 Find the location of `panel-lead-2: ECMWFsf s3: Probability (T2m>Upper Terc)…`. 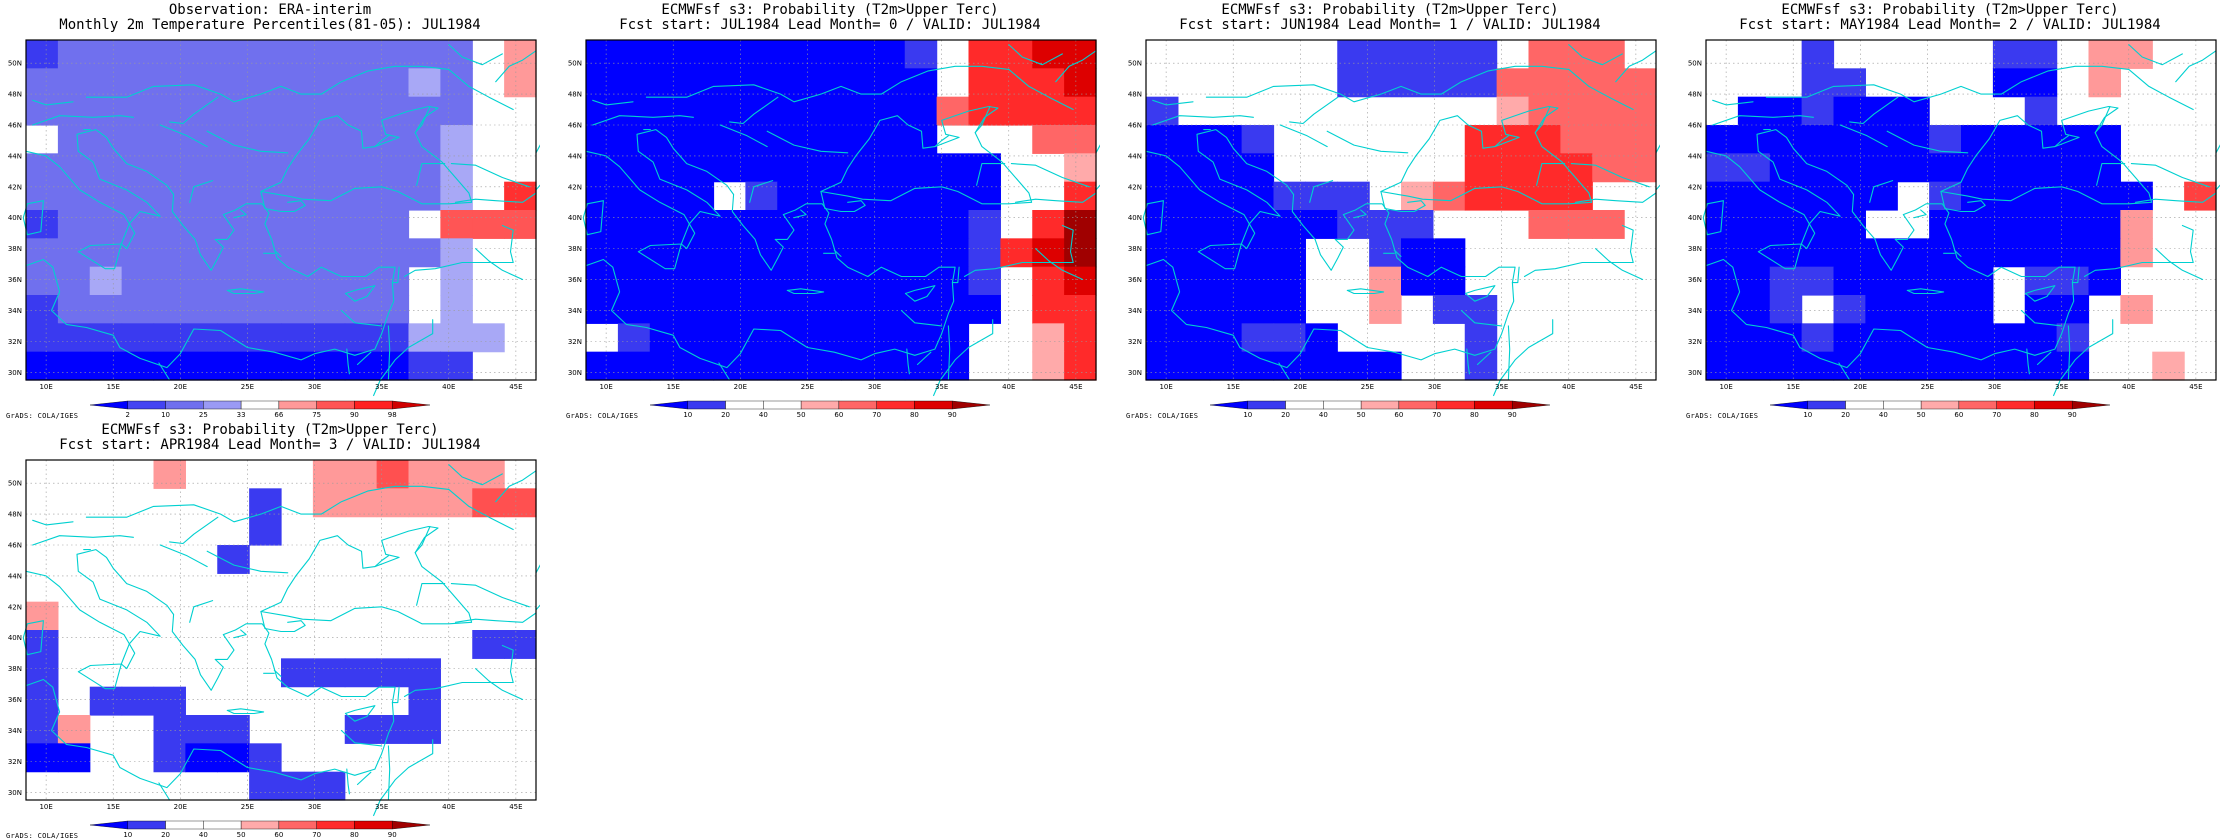

panel-lead-2: ECMWFsf s3: Probability (T2m>Upper Terc)… is located at coordinates (1950, 210).